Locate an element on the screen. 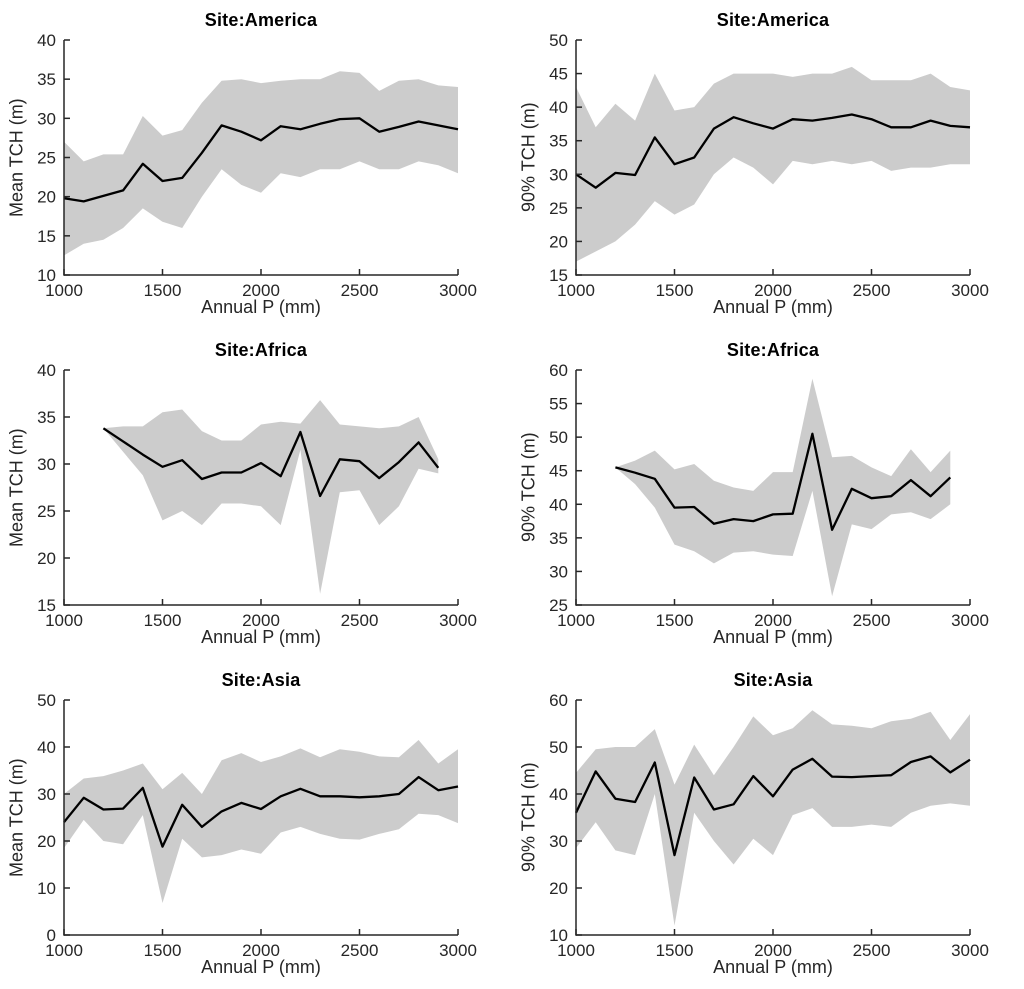  y-tick-label: 0 is located at coordinates (51, 935).